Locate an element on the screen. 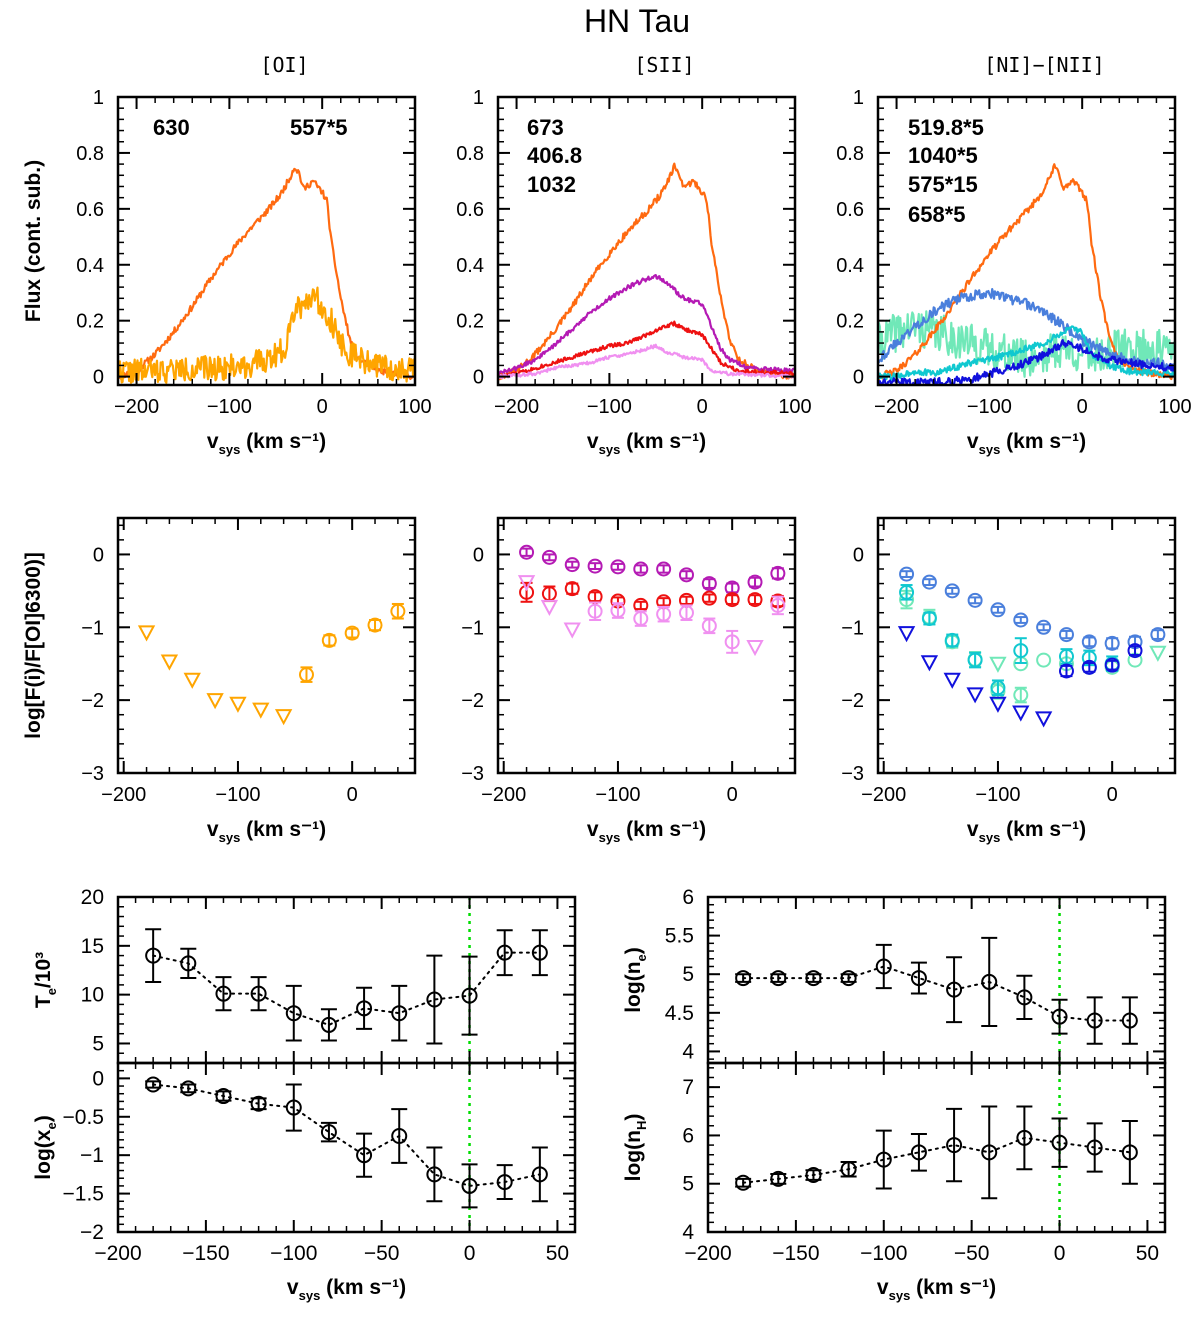 This screenshot has height=1319, width=1200. panel-b3: 4 4.5 5 5.5 6 log(ne) is located at coordinates (894, 975).